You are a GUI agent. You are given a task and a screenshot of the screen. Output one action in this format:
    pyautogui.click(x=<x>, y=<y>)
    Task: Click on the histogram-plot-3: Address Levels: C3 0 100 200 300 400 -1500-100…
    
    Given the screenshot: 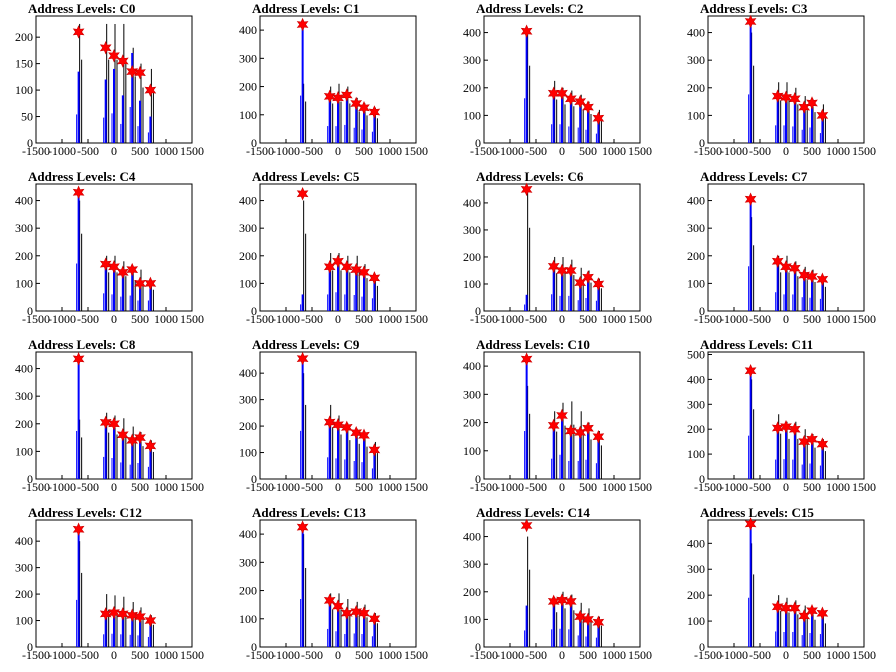 What is the action you would take?
    pyautogui.click(x=781, y=79)
    